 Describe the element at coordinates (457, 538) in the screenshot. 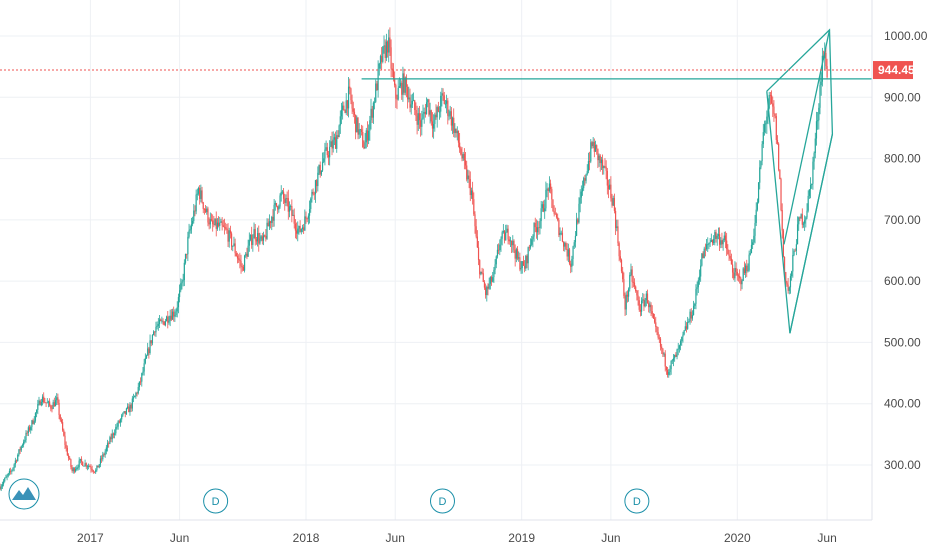

I see `time-axis: 2017 Jun 2018 Jun 2019 Jun 2020 Jun` at that location.